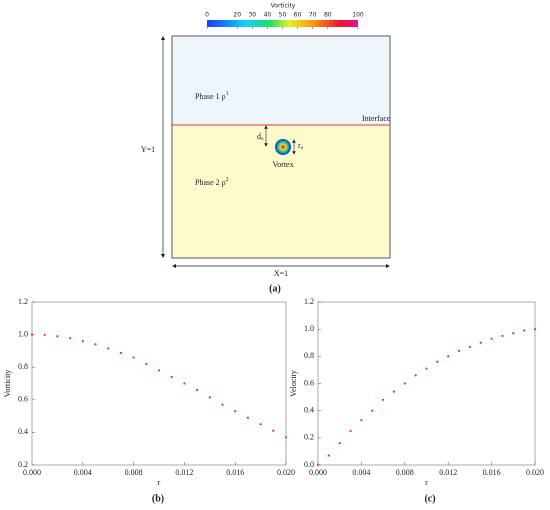 The height and width of the screenshot is (510, 550). I want to click on phase1-text: Phase 1 ρ, so click(210, 96).